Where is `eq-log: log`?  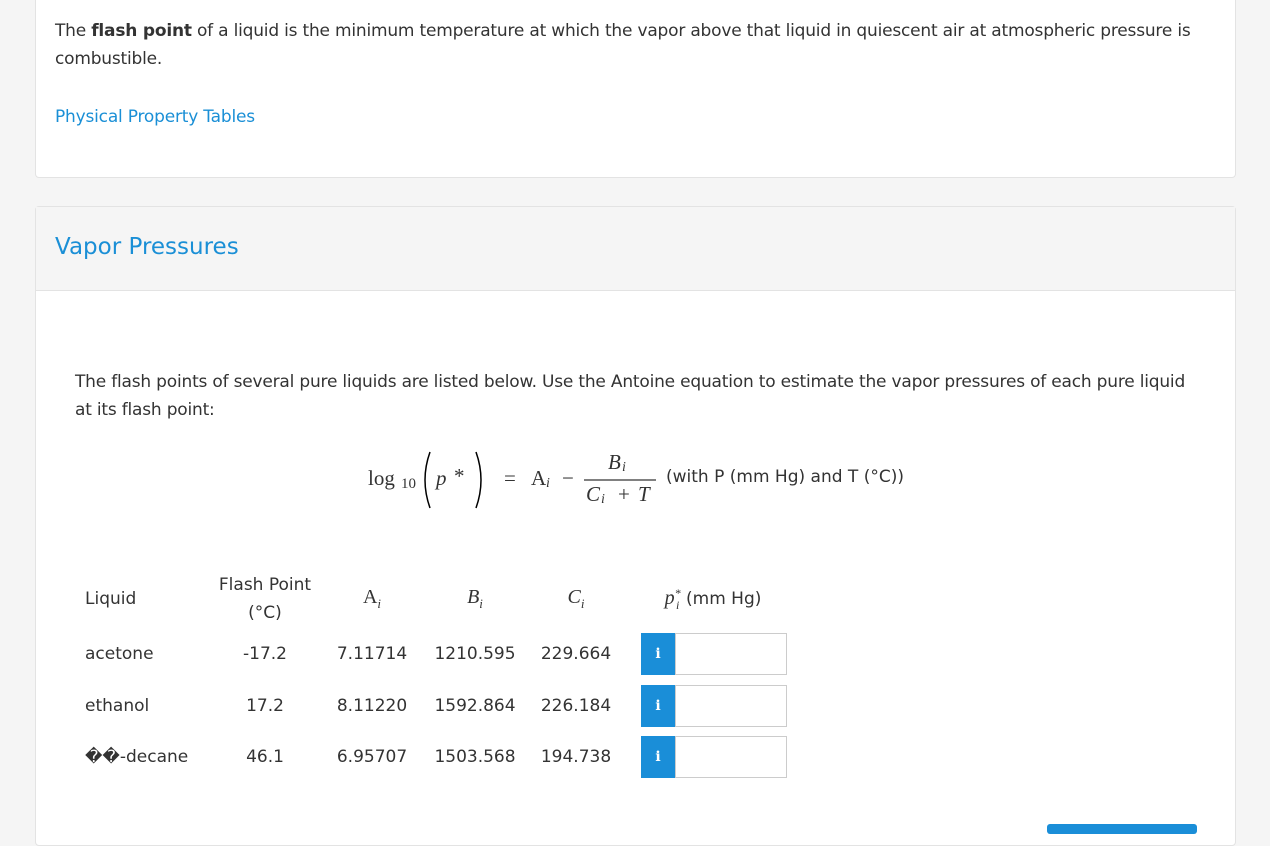 eq-log: log is located at coordinates (381, 478).